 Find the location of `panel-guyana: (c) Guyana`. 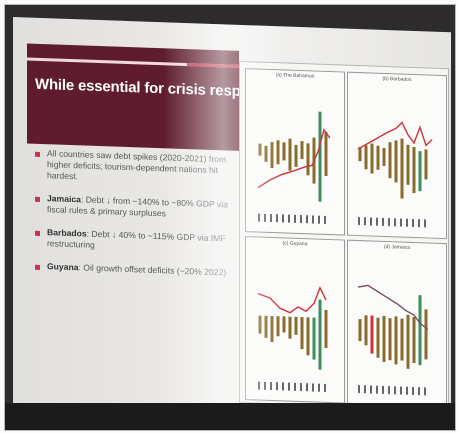

panel-guyana: (c) Guyana is located at coordinates (295, 320).